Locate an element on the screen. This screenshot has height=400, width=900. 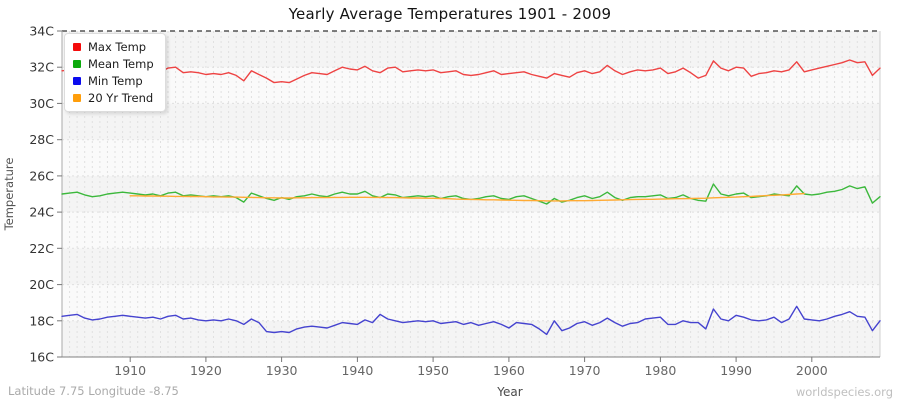
y-tick-label: 20C is located at coordinates (41, 284).